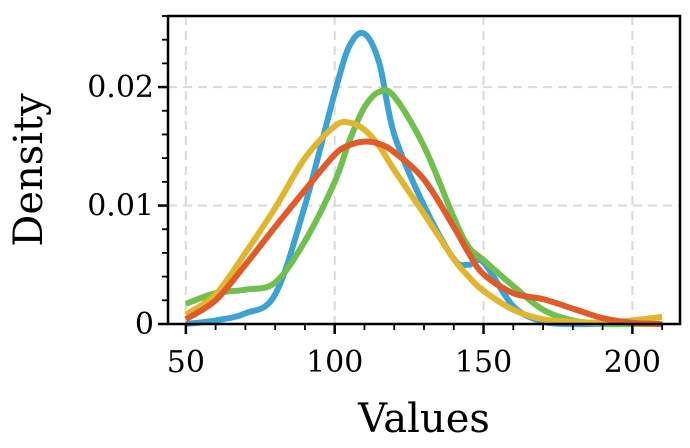 The image size is (690, 448). What do you see at coordinates (120, 206) in the screenshot?
I see `y-tick-label: 0.01` at bounding box center [120, 206].